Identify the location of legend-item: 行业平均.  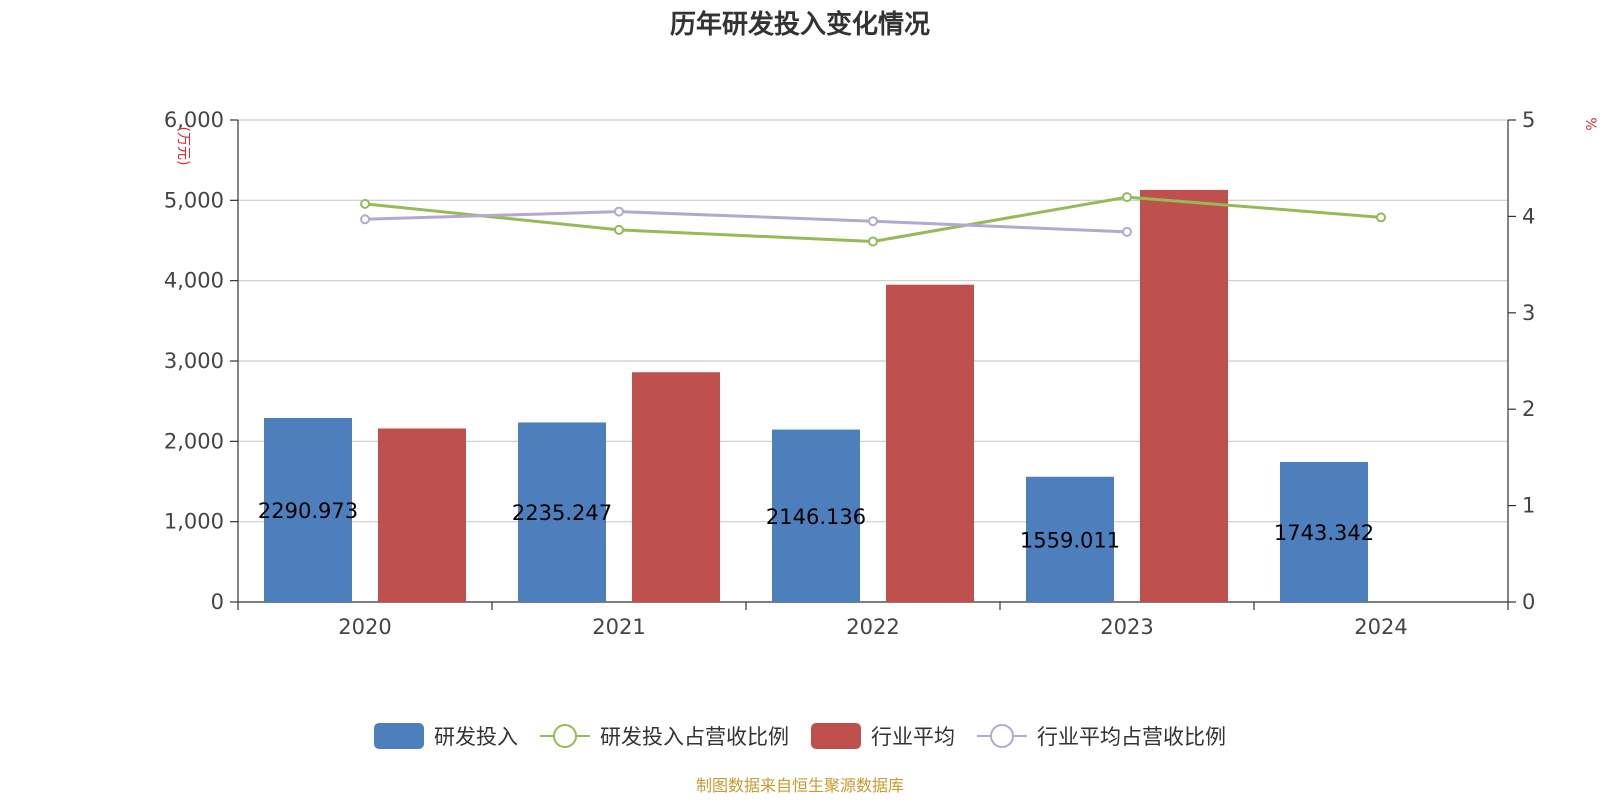
(883, 736).